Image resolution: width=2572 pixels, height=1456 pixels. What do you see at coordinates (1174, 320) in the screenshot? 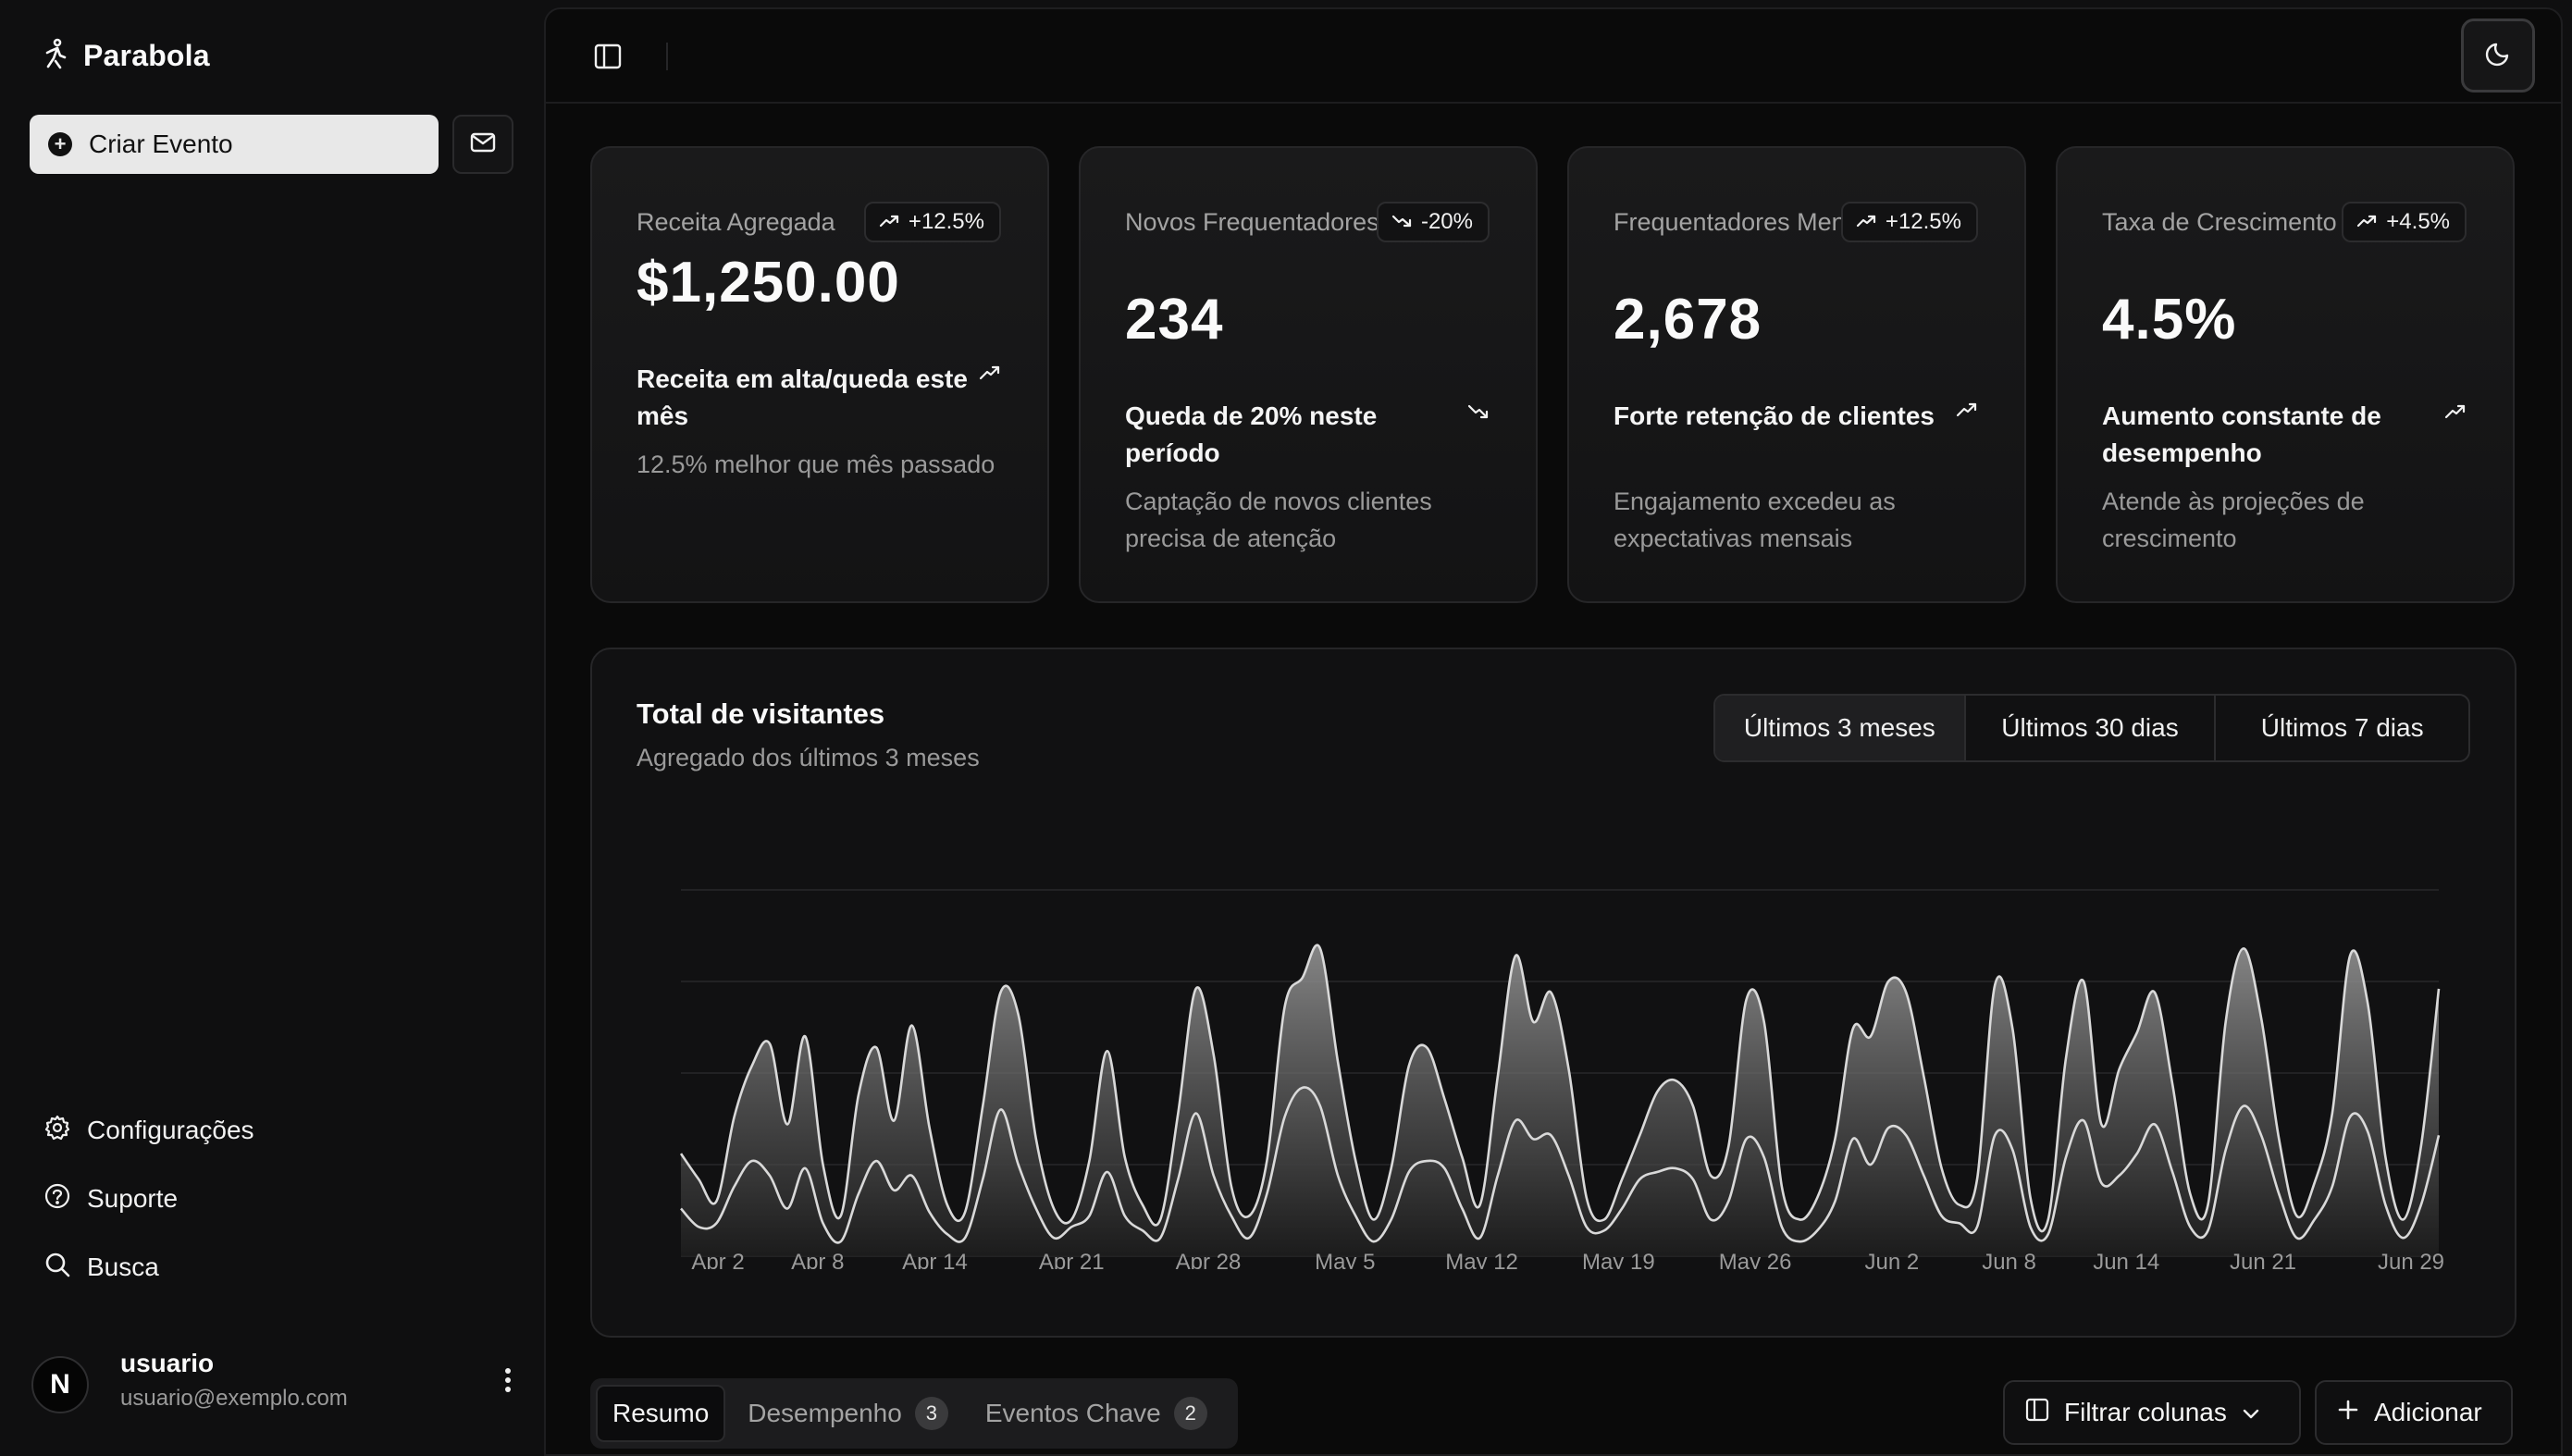
I see `kpi-value: 234` at bounding box center [1174, 320].